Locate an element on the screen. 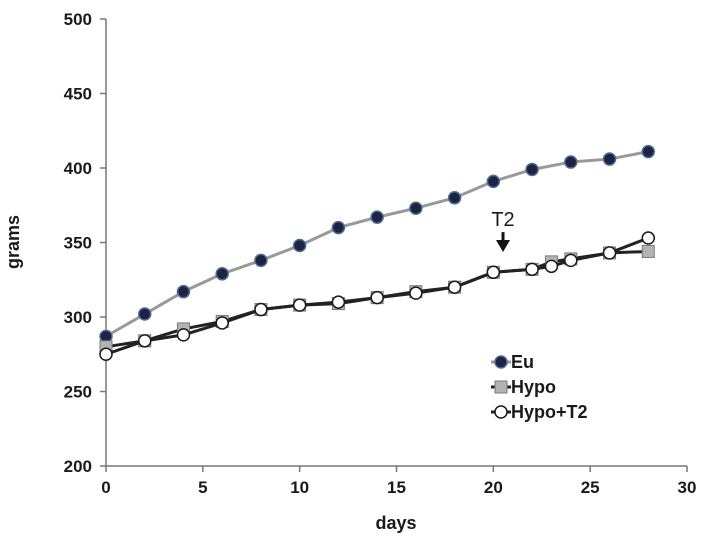  y-tick-label: 500 is located at coordinates (78, 19).